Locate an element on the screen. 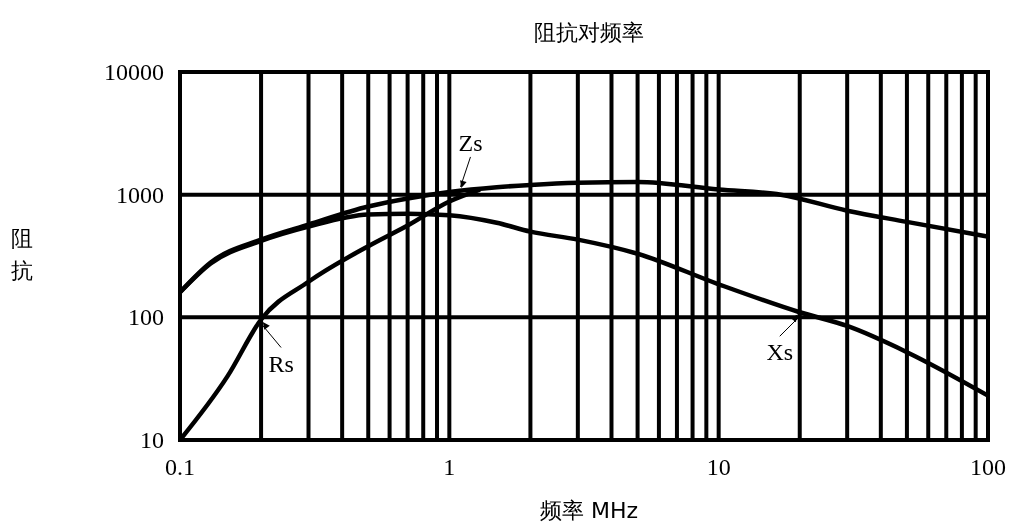 The height and width of the screenshot is (530, 1012). y-tick-label: 10000 is located at coordinates (134, 72).